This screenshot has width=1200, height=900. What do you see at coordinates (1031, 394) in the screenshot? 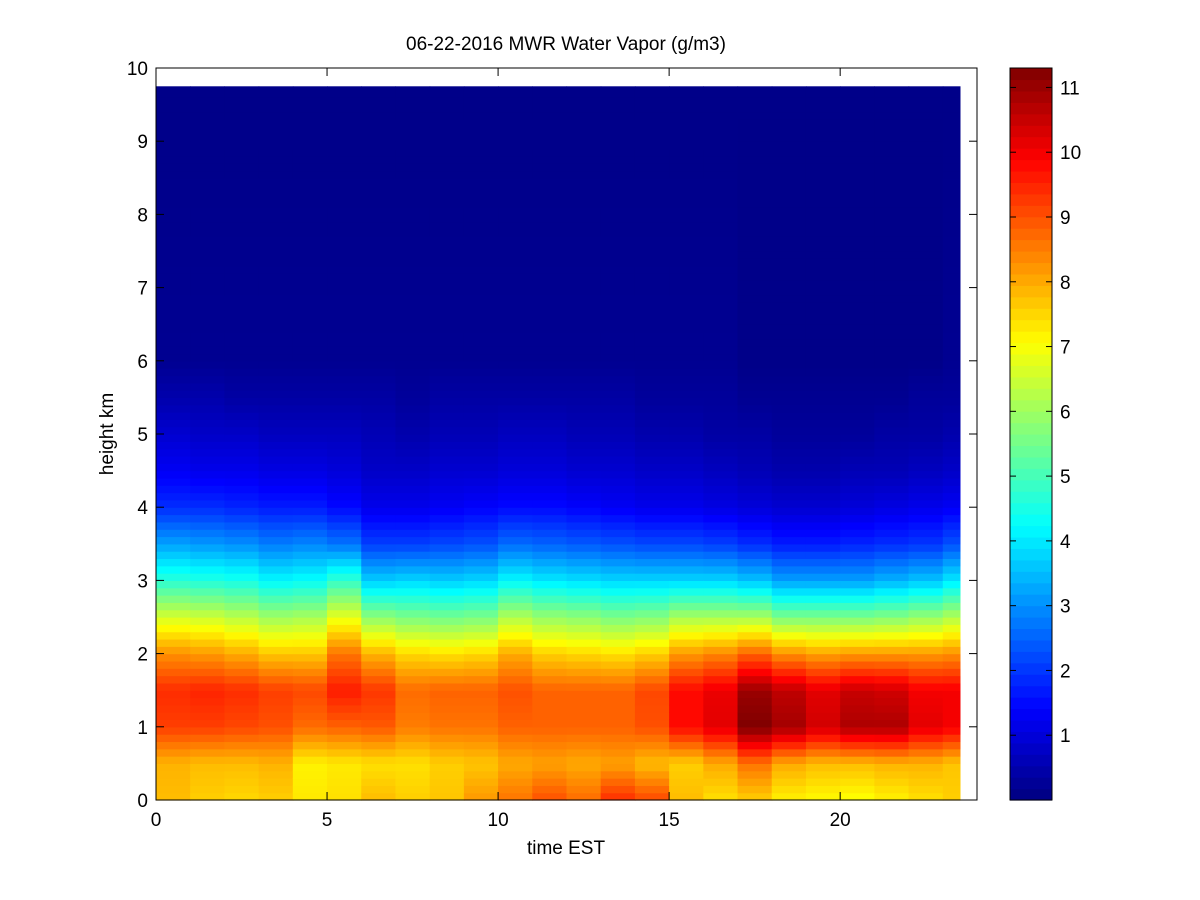
I see `colorbar-swatch` at bounding box center [1031, 394].